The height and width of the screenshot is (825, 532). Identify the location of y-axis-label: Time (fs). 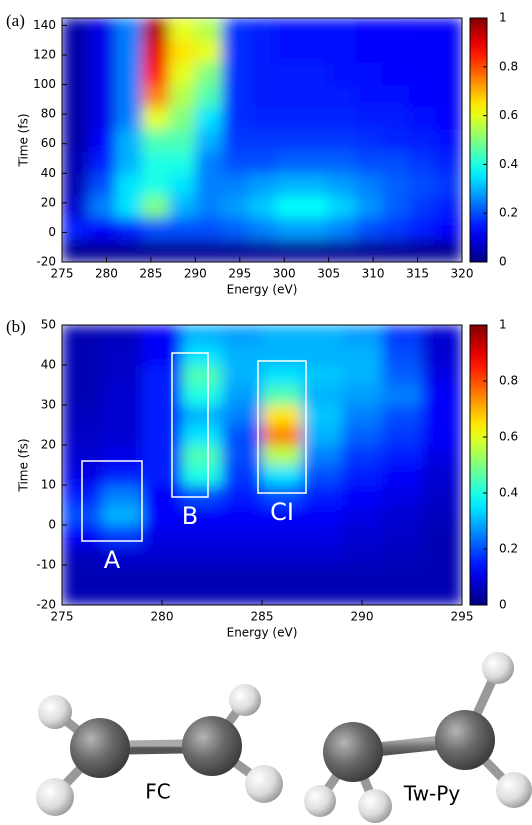
(24, 465).